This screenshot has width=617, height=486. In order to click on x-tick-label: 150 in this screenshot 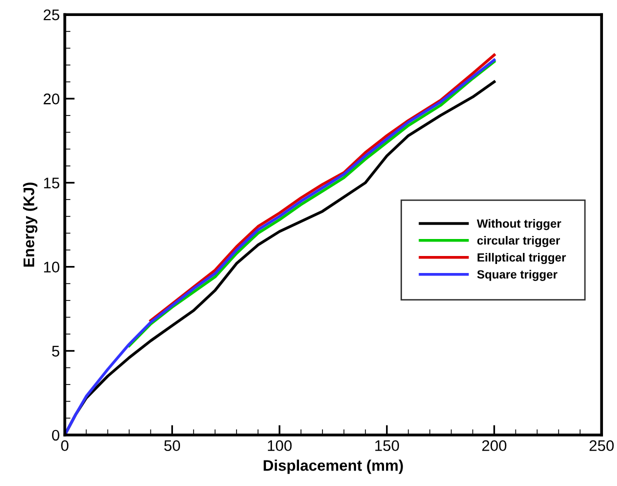, I will do `click(387, 446)`.